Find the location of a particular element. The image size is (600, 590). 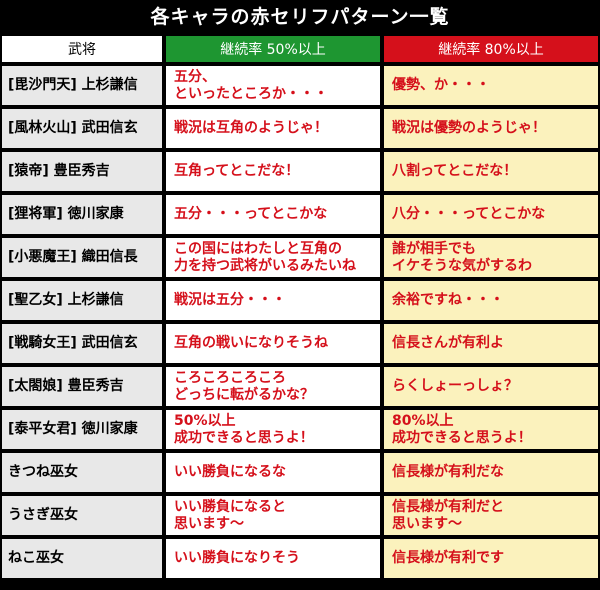

line-rate80: 優勢、か・・・ is located at coordinates (491, 85).